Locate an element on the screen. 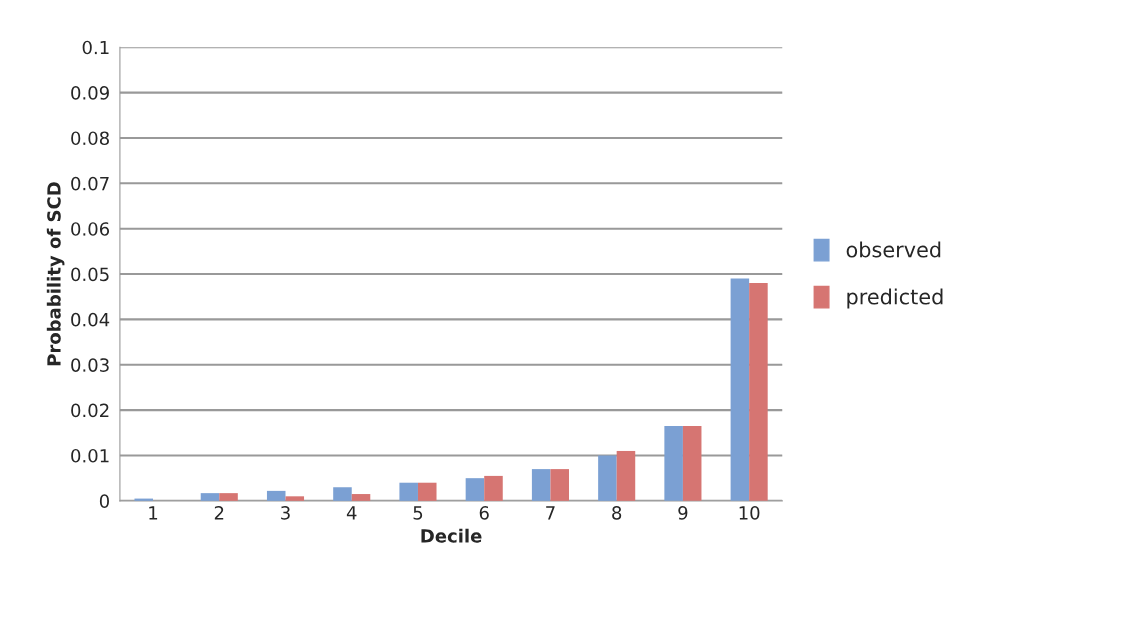 The height and width of the screenshot is (630, 1142). legend-label: observed is located at coordinates (893, 249).